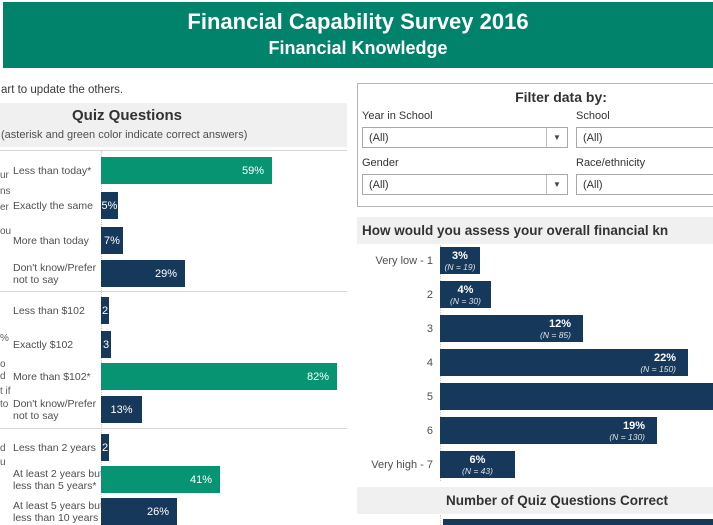  I want to click on quiz-row-label: Exactly $102, so click(43, 345).